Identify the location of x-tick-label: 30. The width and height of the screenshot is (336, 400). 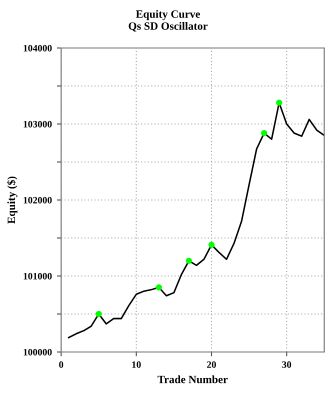
(287, 364).